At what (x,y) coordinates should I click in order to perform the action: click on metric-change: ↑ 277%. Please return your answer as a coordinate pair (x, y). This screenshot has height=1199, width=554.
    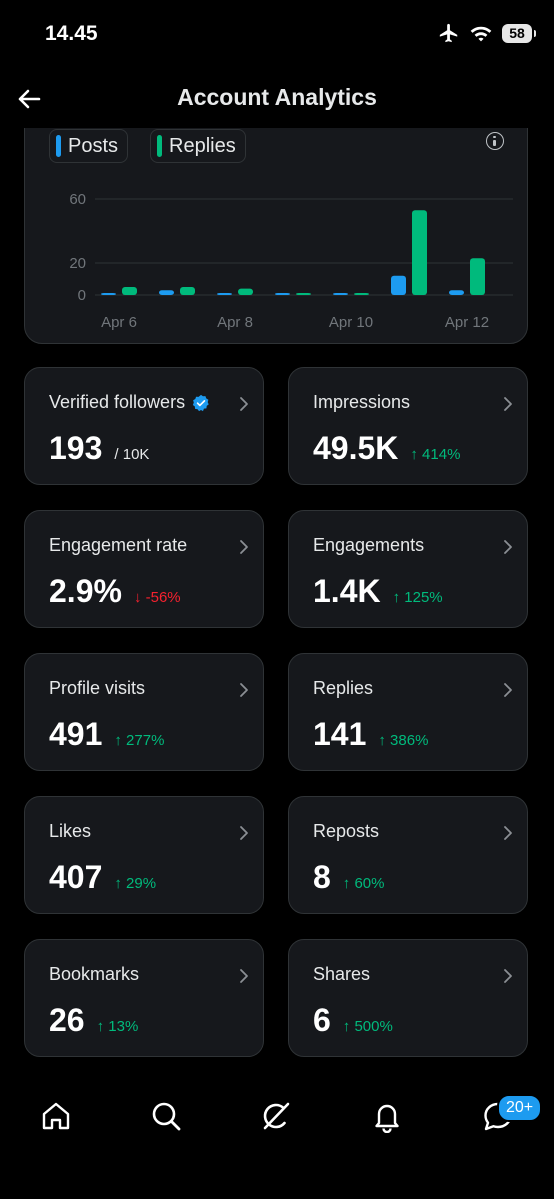
    Looking at the image, I should click on (139, 740).